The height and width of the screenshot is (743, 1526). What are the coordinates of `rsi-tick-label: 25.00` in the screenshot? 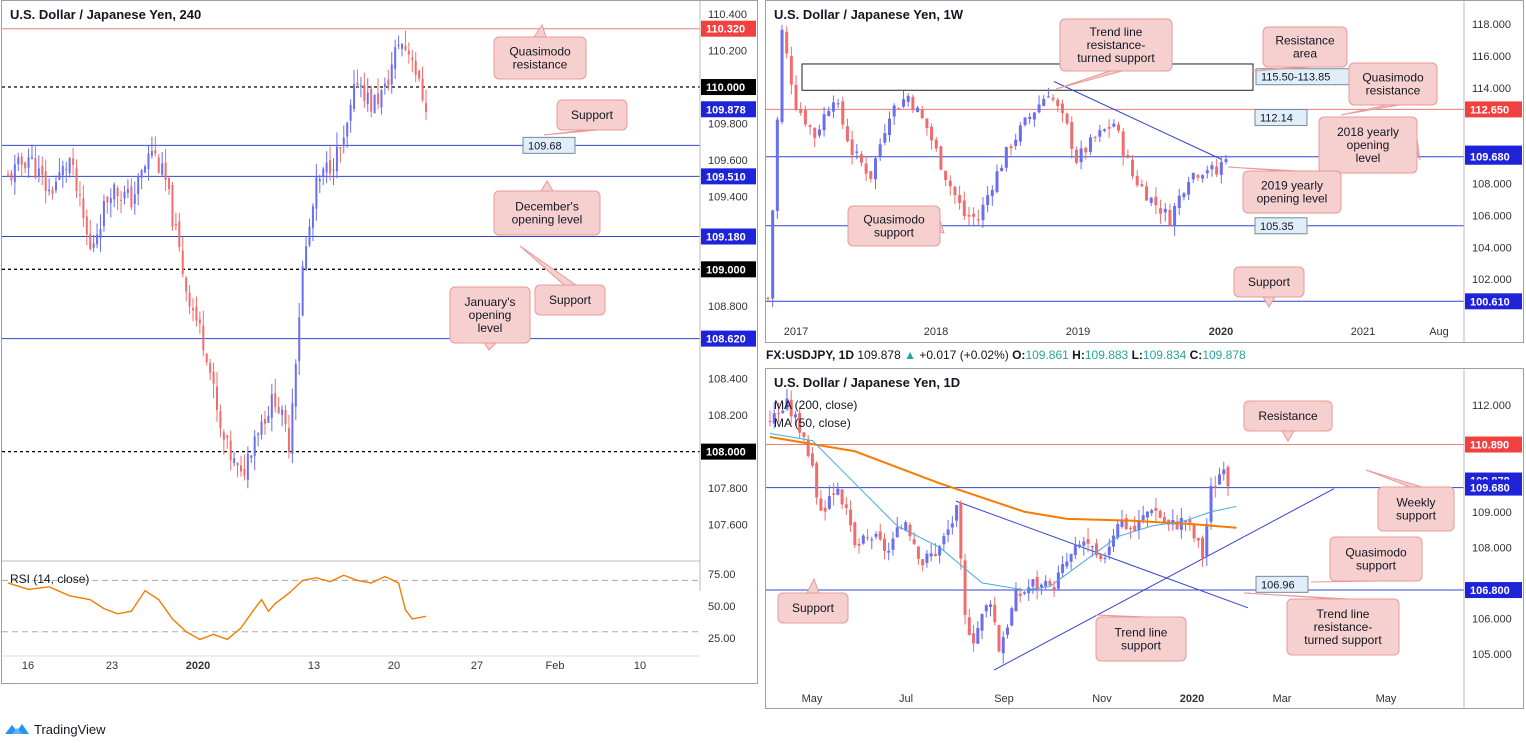 It's located at (722, 639).